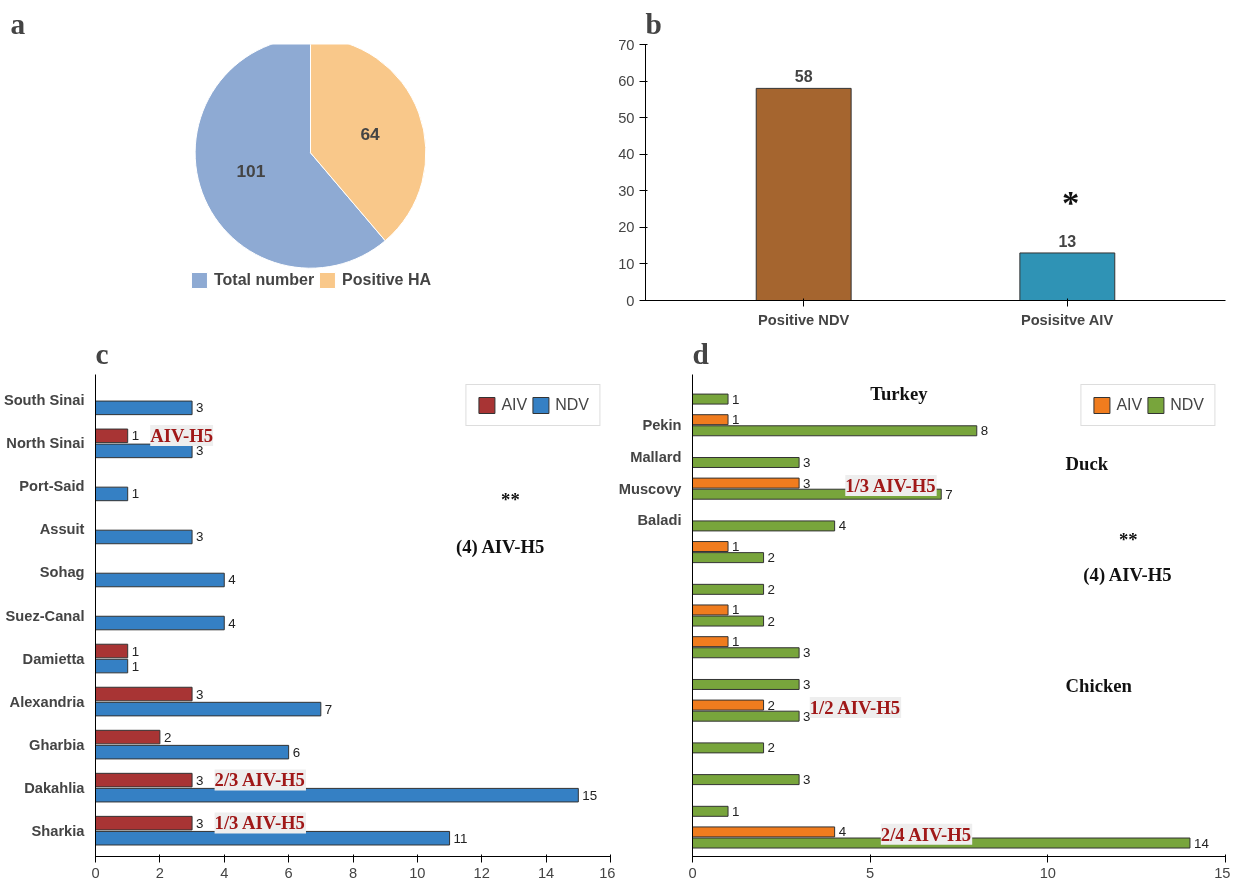  I want to click on data-label: 8, so click(984, 431).